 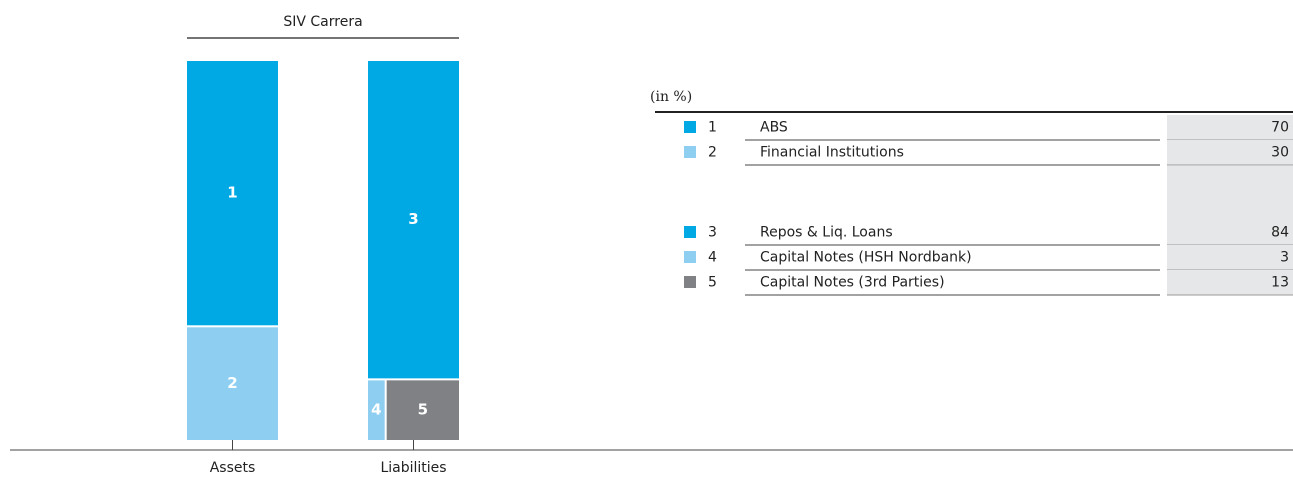 I want to click on row-value: 70, so click(x=1280, y=128).